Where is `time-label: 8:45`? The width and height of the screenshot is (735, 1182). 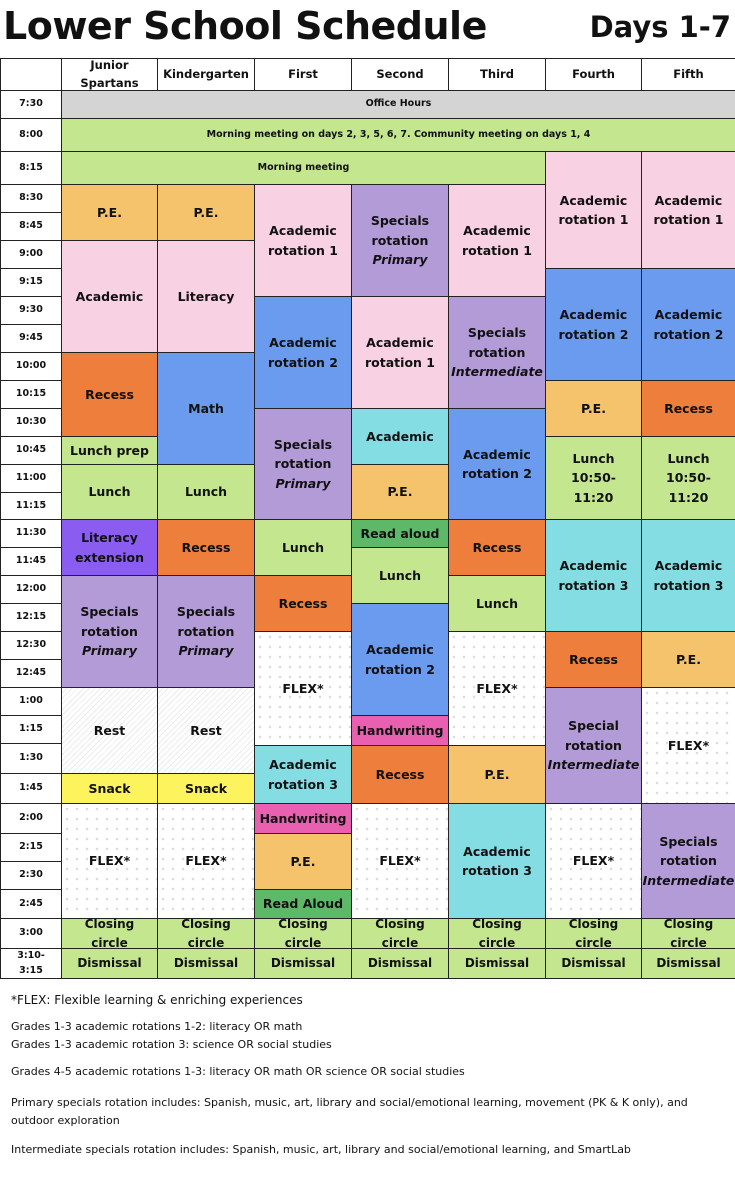 time-label: 8:45 is located at coordinates (31, 226).